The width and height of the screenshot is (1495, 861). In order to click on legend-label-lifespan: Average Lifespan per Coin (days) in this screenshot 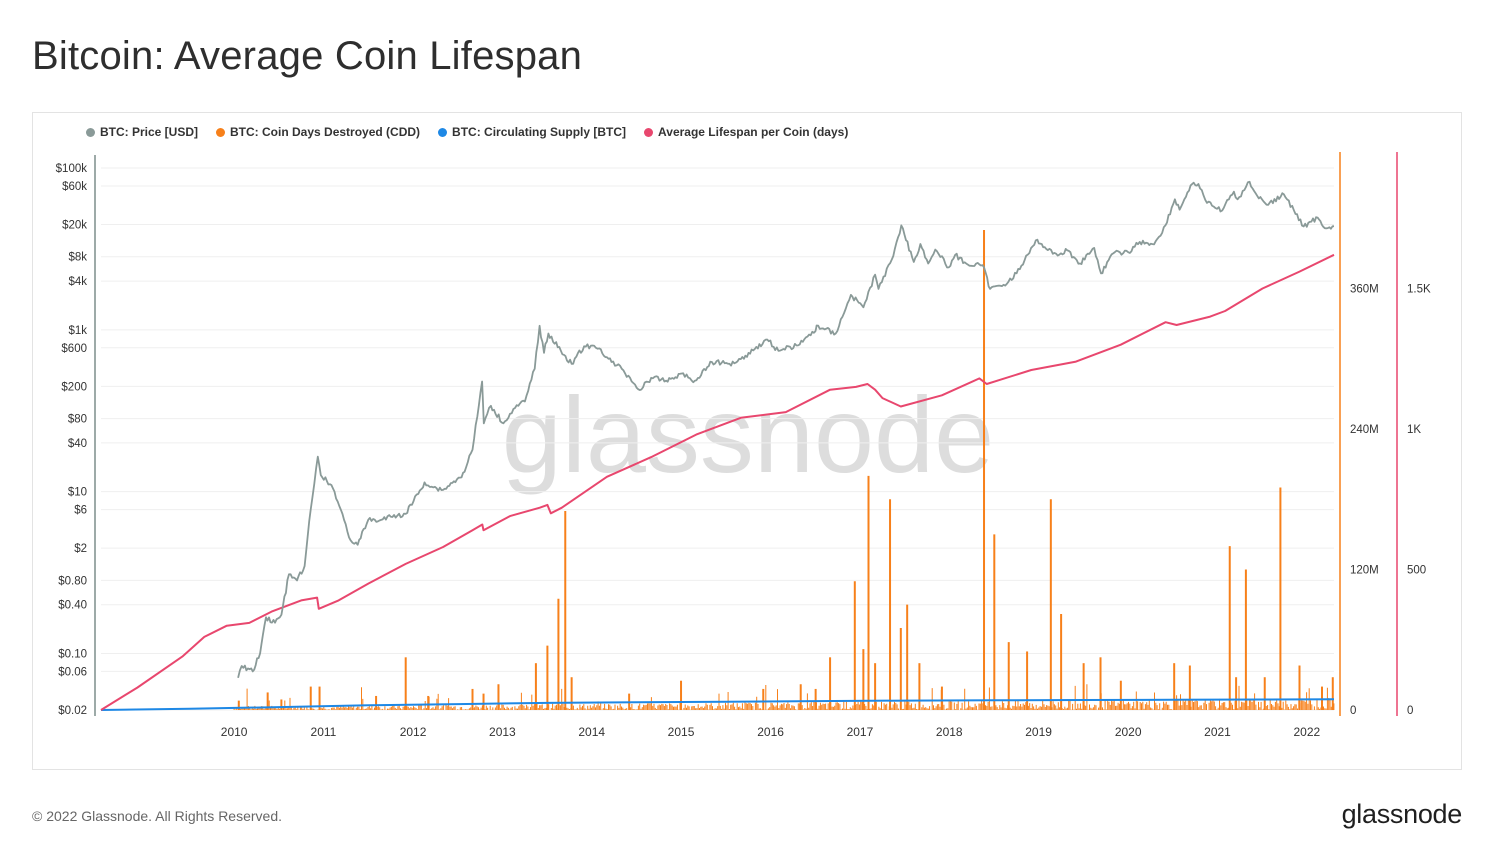, I will do `click(753, 132)`.